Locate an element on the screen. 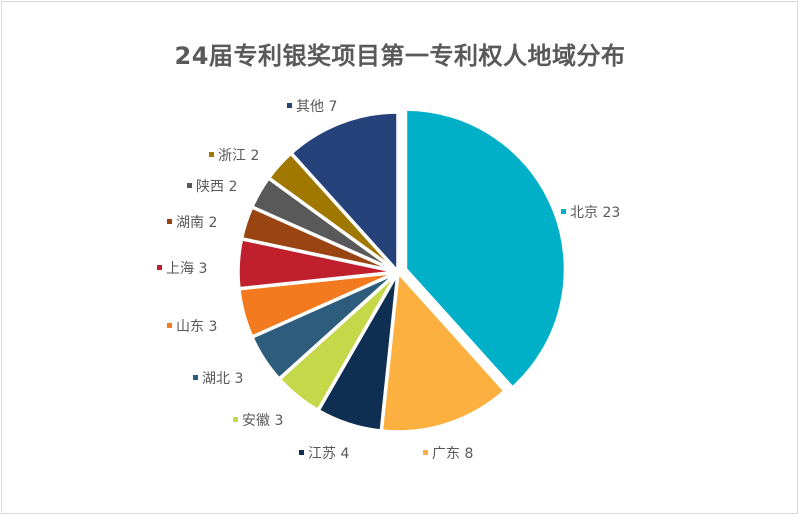 Image resolution: width=800 pixels, height=516 pixels. label-text-9: 陕西 2 is located at coordinates (216, 187).